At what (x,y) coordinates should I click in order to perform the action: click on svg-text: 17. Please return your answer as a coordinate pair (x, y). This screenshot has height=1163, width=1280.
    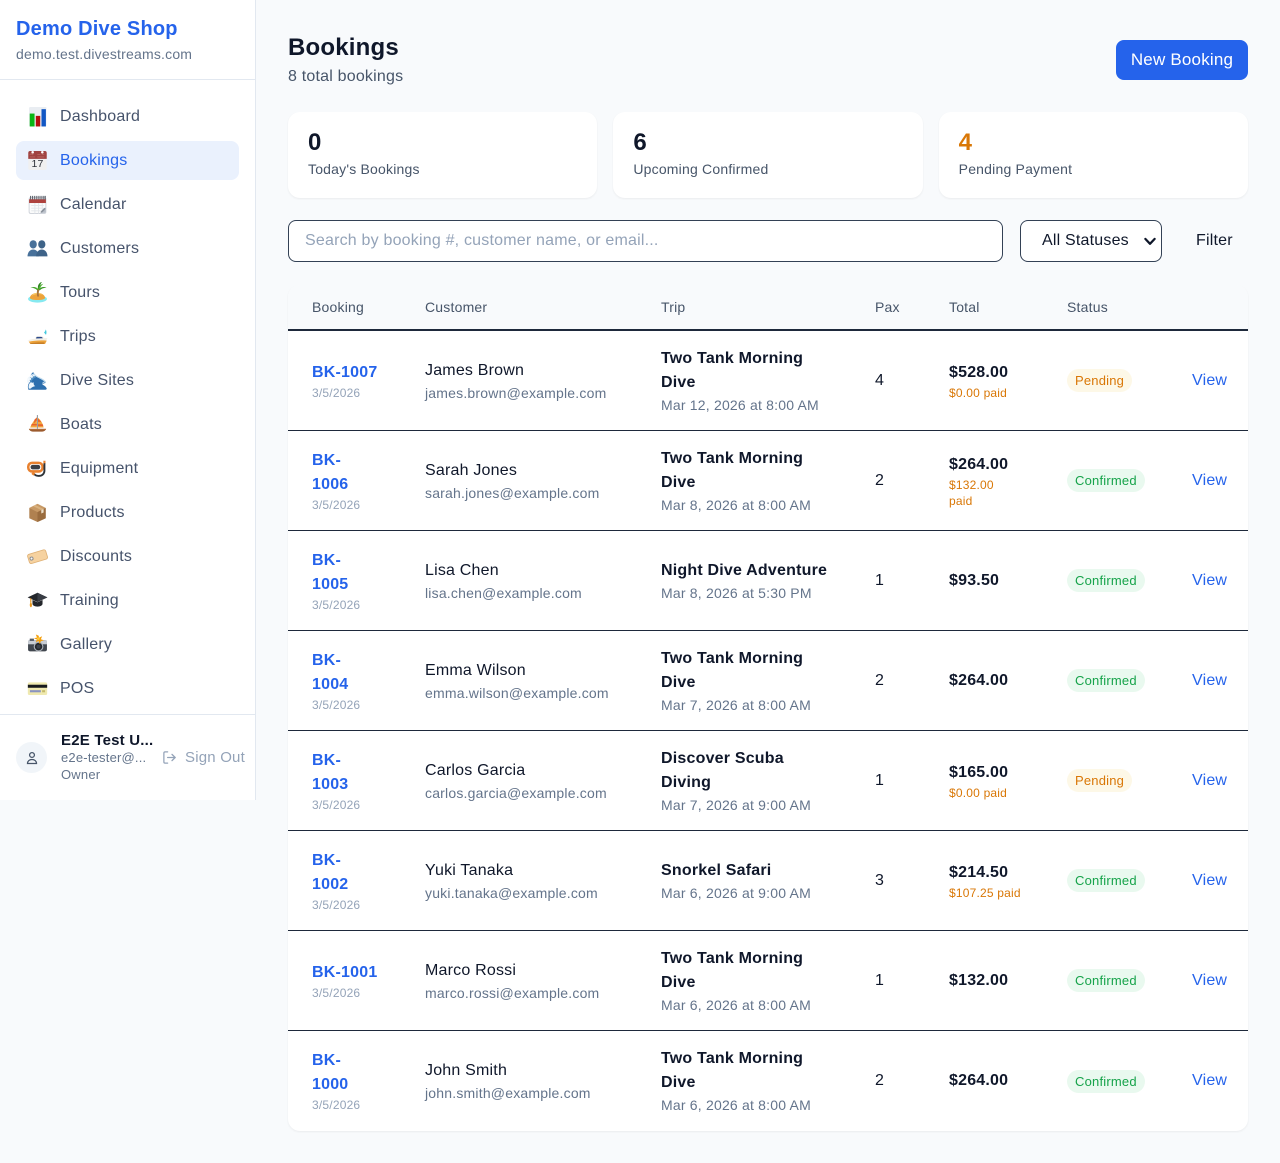
    Looking at the image, I should click on (37, 164).